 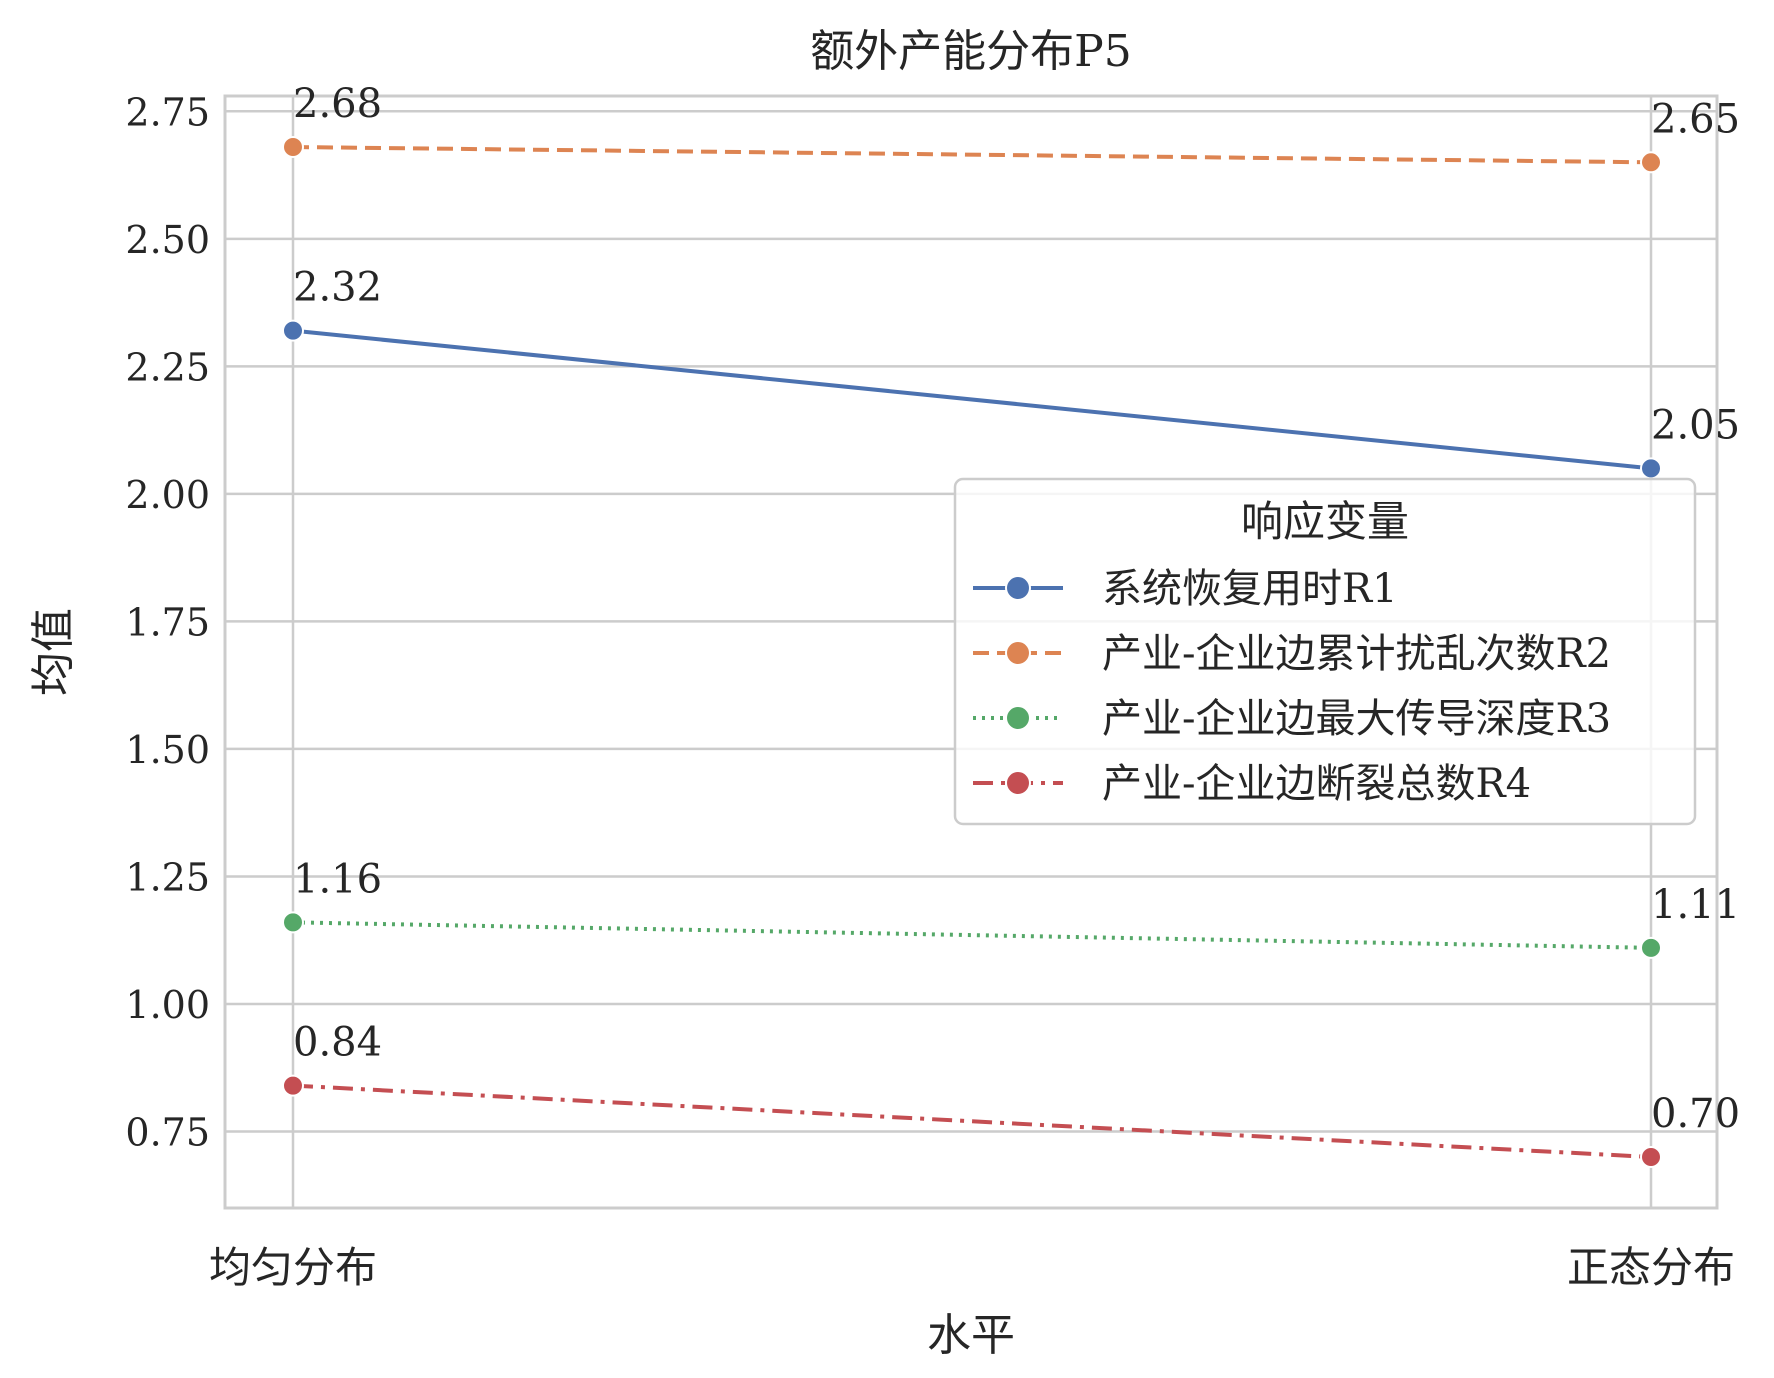 What do you see at coordinates (1695, 1114) in the screenshot?
I see `data-label: 0.70` at bounding box center [1695, 1114].